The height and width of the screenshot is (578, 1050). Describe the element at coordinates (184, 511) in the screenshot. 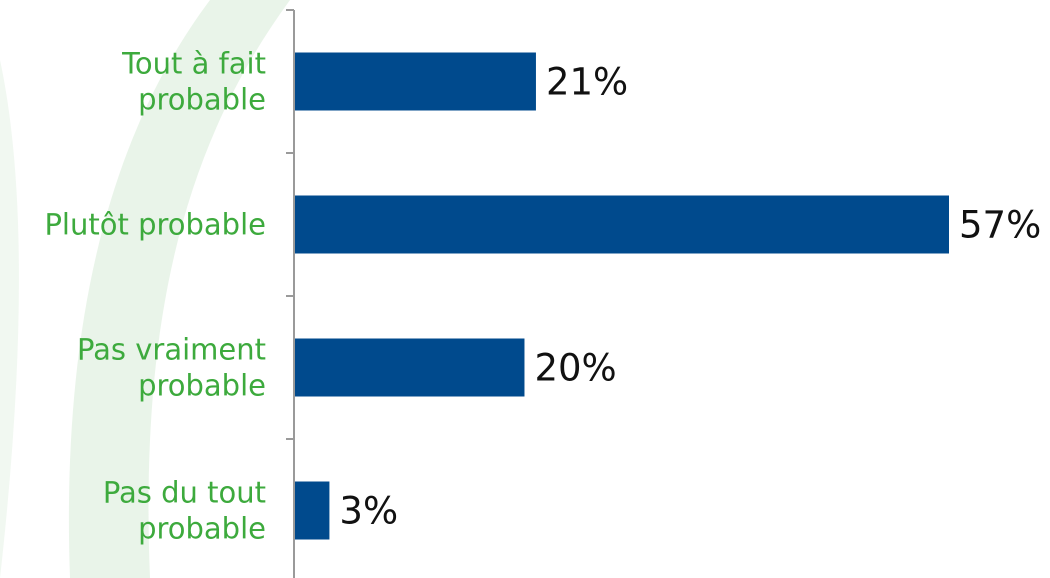

I see `category-label: Pas du tout probable` at that location.